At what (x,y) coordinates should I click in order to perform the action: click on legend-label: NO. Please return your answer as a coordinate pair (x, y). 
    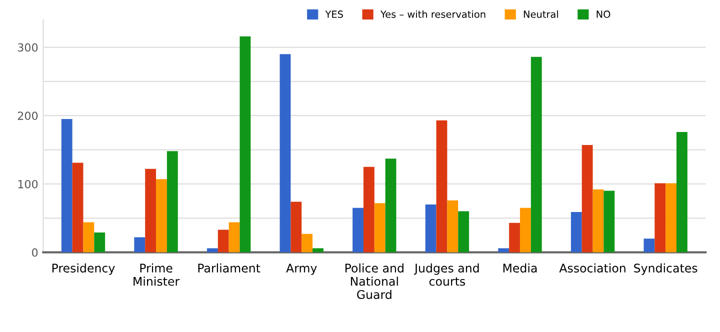
    Looking at the image, I should click on (603, 14).